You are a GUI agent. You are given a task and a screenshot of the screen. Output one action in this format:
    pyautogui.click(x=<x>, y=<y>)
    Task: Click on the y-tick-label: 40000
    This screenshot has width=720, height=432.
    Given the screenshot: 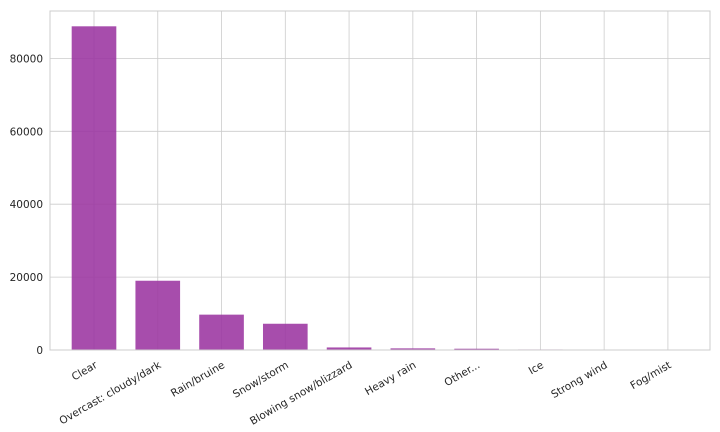 What is the action you would take?
    pyautogui.click(x=26, y=205)
    